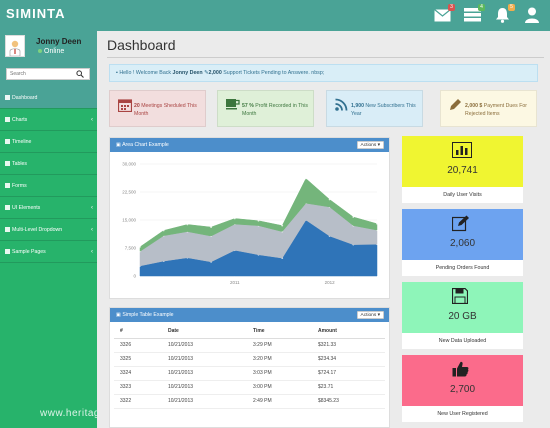 Image resolution: width=550 pixels, height=428 pixels. Describe the element at coordinates (206, 73) in the screenshot. I see `pencil-icon: ✎` at that location.